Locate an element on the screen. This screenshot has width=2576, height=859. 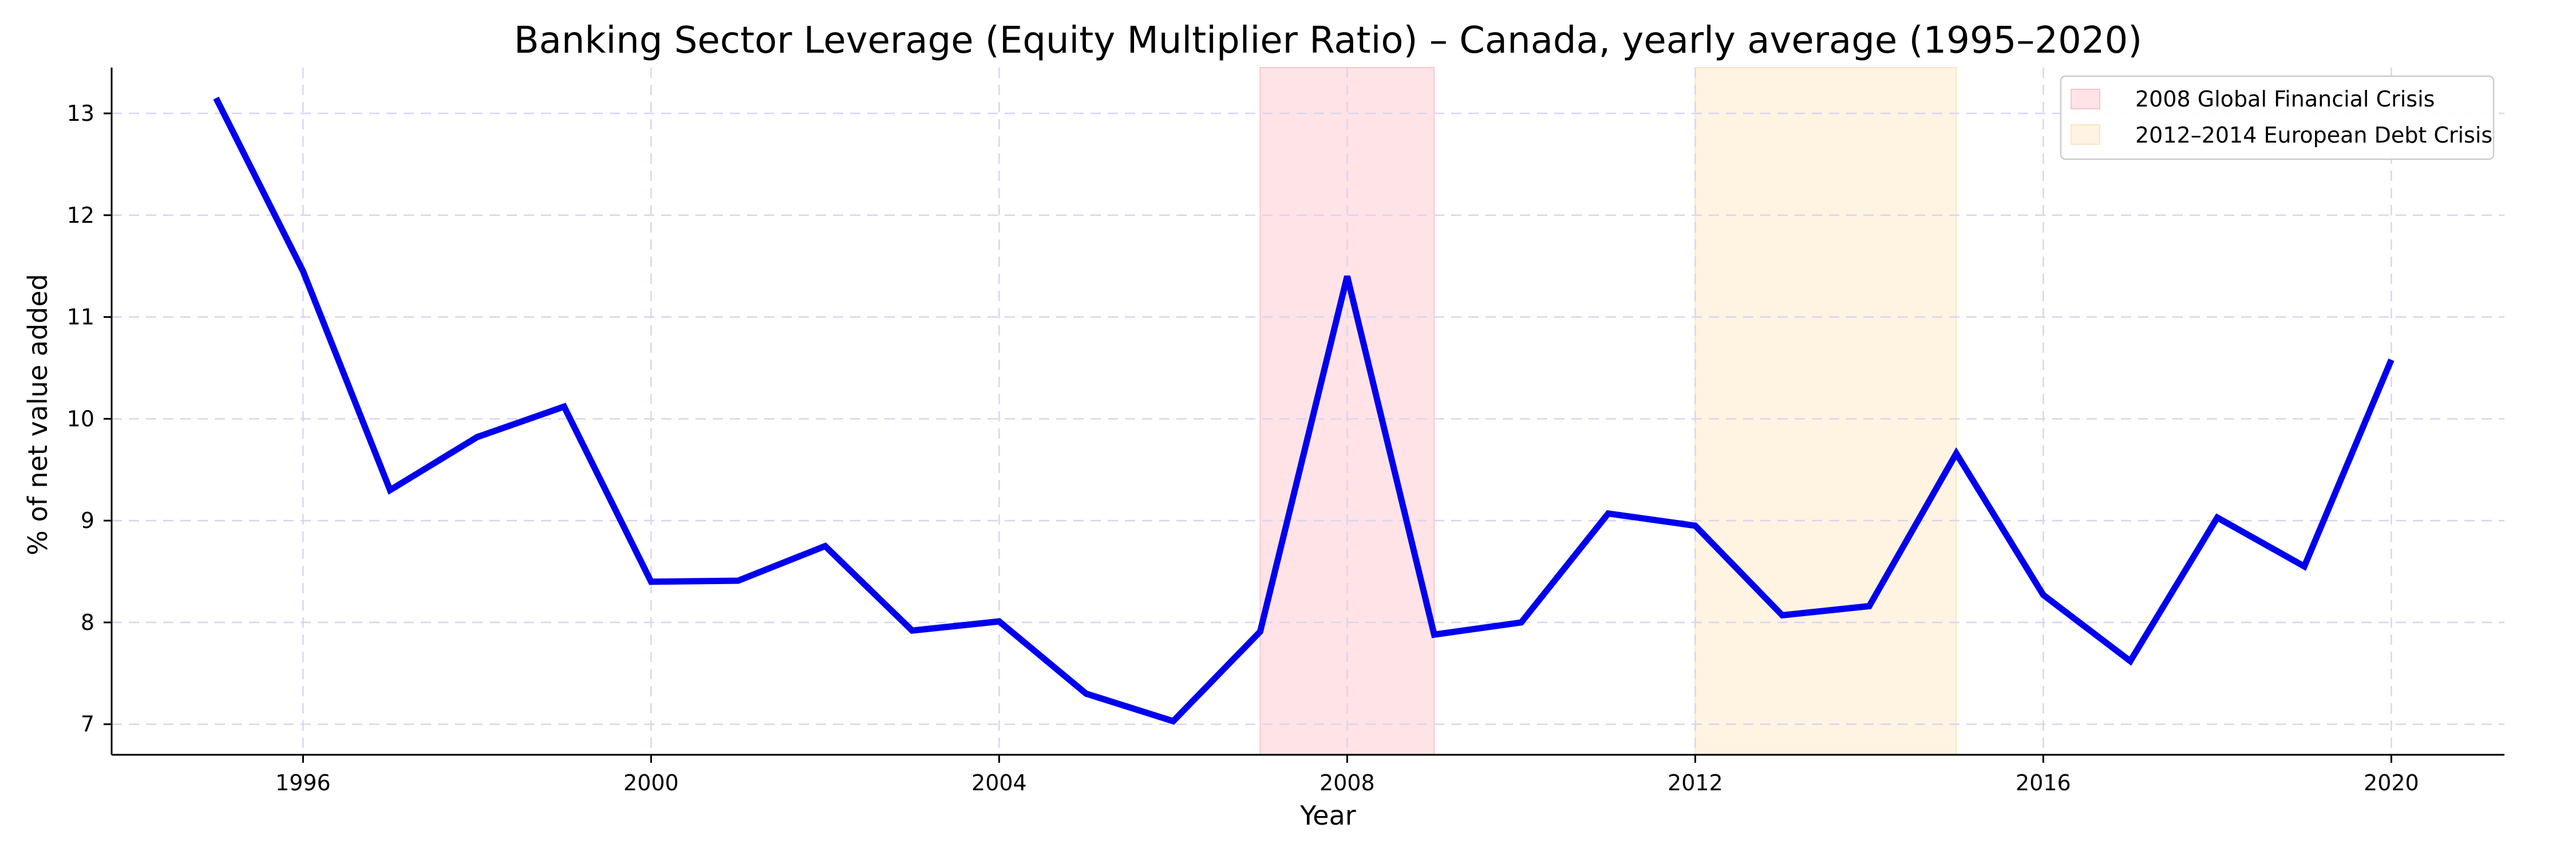
x-axis-ticks: 1996 2000 2004 2008 2012 2016 2020 is located at coordinates (1347, 775).